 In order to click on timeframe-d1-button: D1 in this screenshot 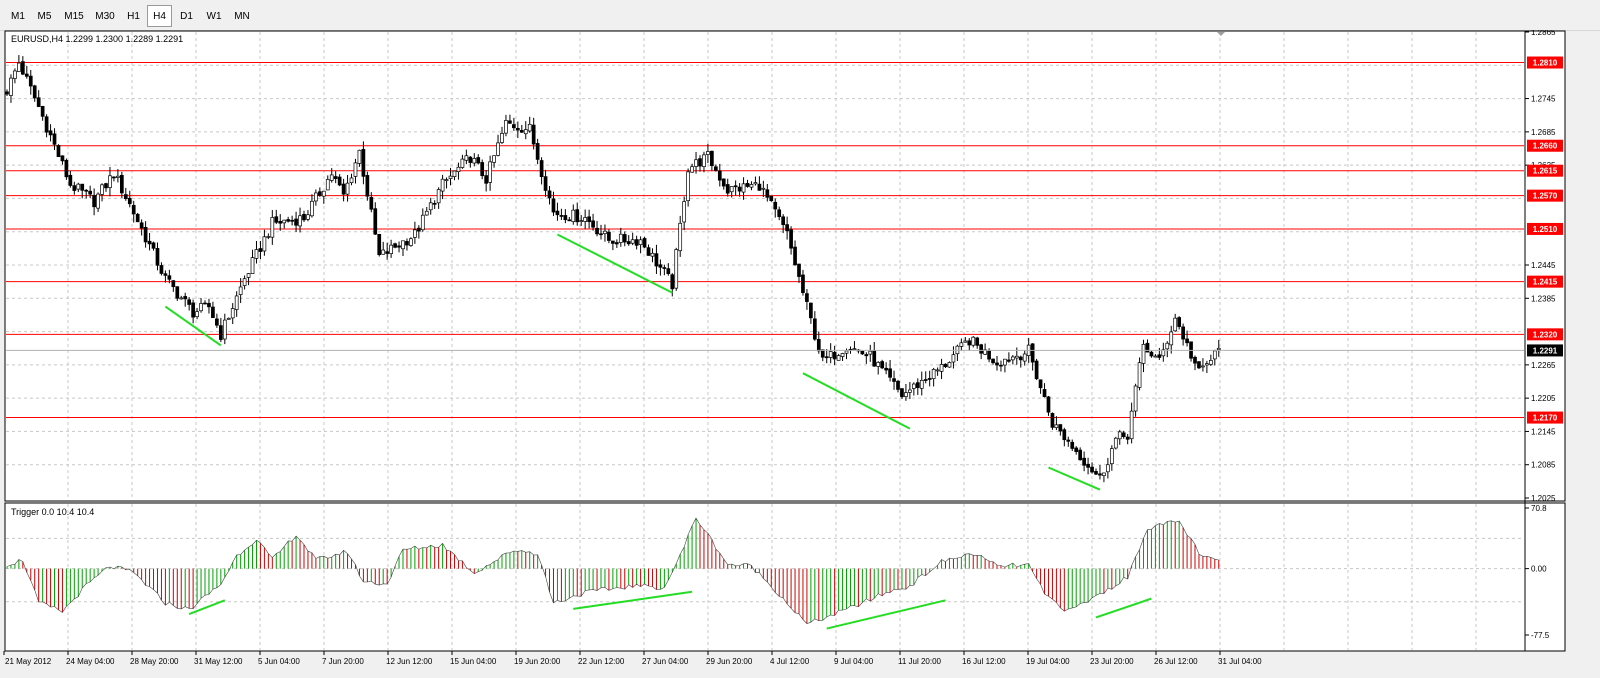, I will do `click(186, 16)`.